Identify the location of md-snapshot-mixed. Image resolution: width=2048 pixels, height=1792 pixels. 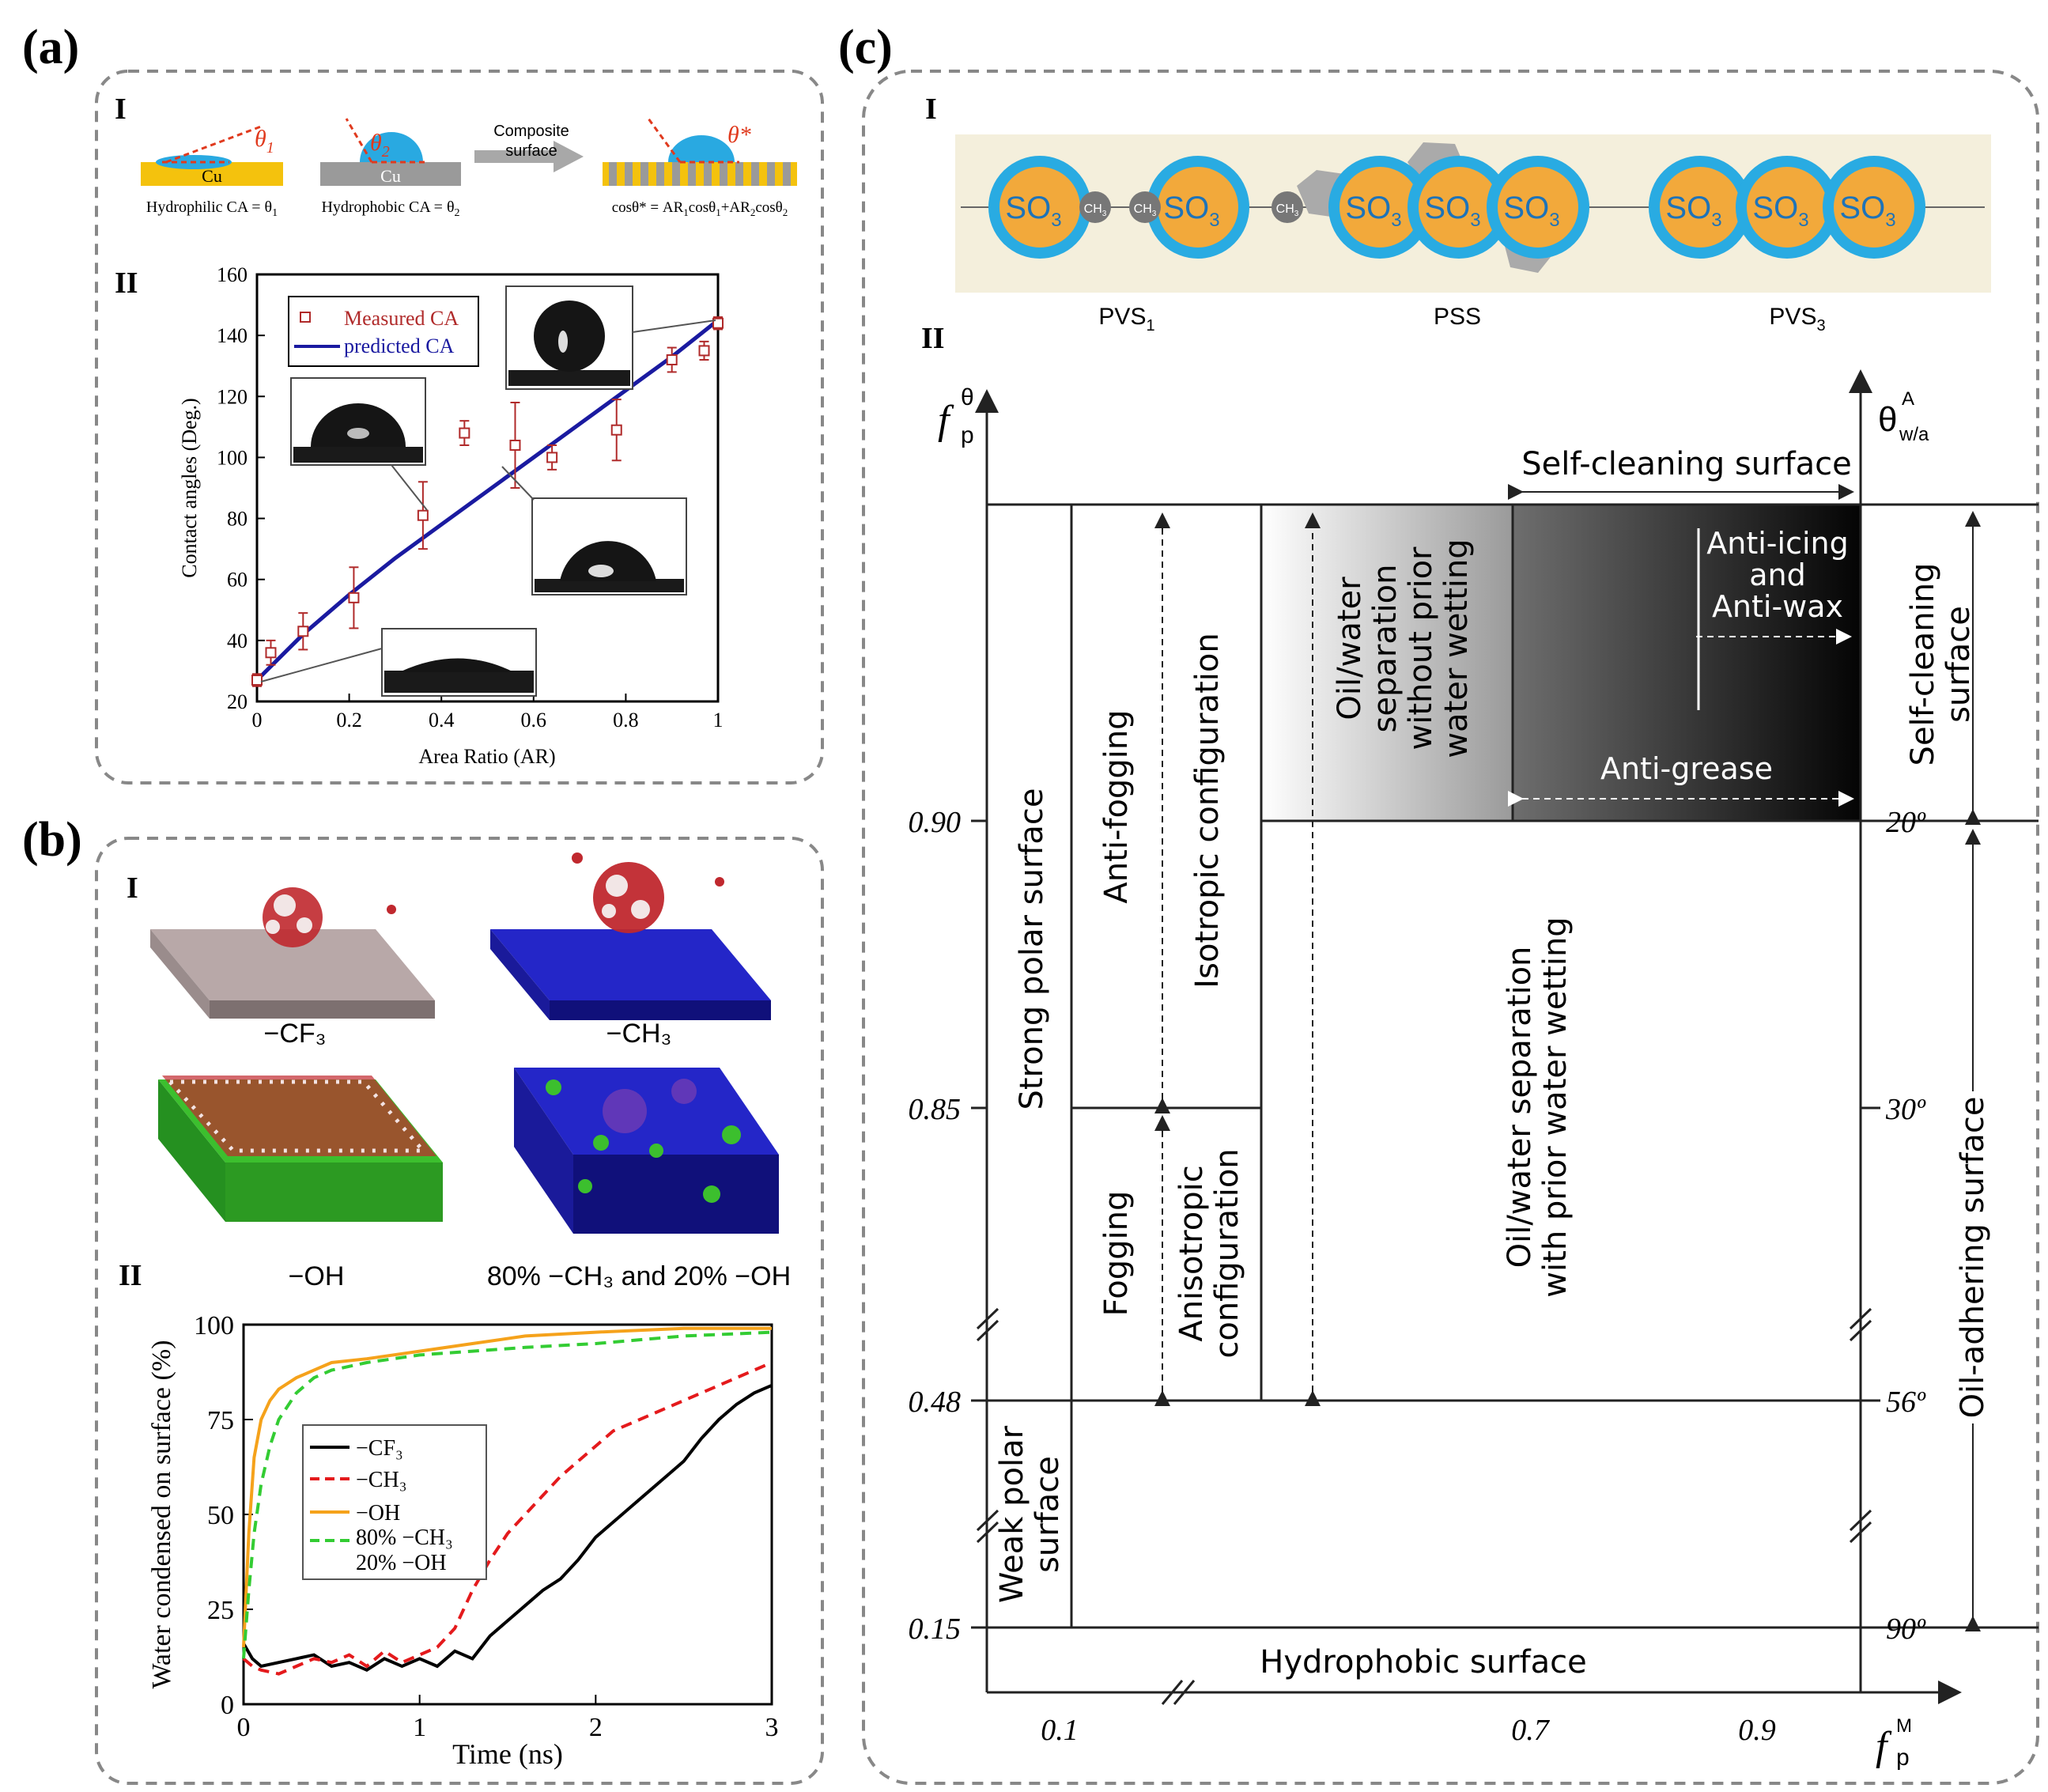
(646, 1151).